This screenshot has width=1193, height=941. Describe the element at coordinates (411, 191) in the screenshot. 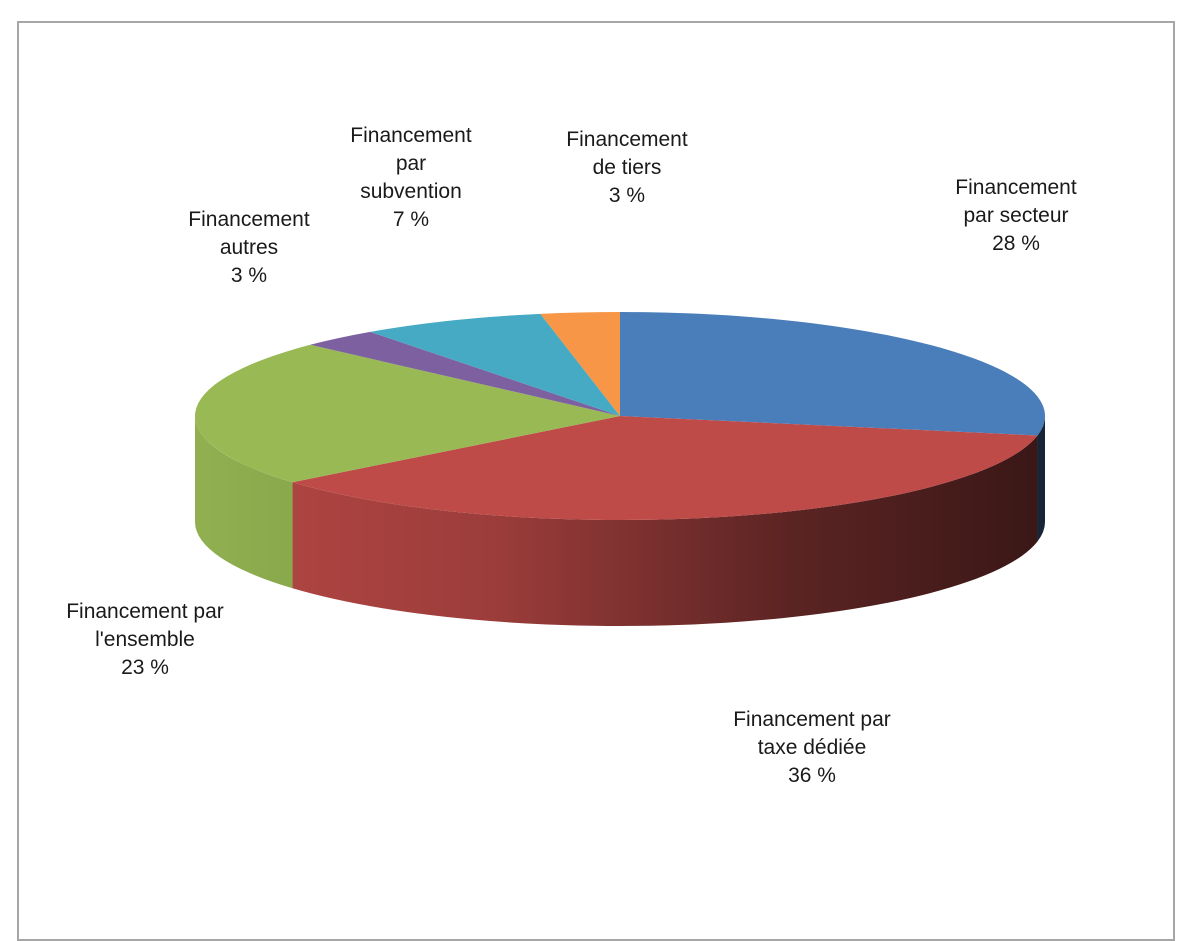

I see `slice-label-line: subvention` at that location.